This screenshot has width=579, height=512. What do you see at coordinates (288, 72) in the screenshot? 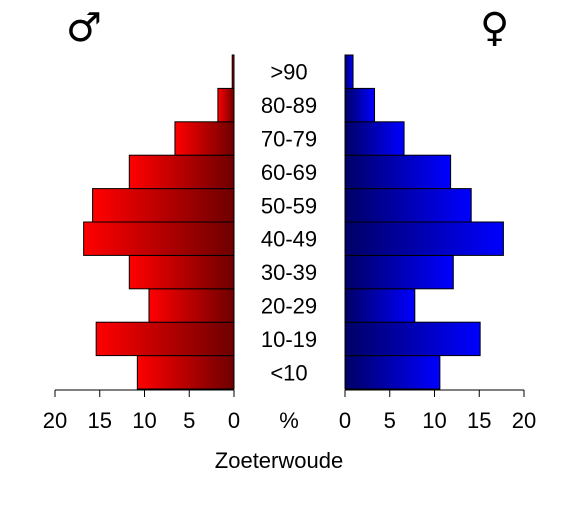
I see `age-group-label: >90` at bounding box center [288, 72].